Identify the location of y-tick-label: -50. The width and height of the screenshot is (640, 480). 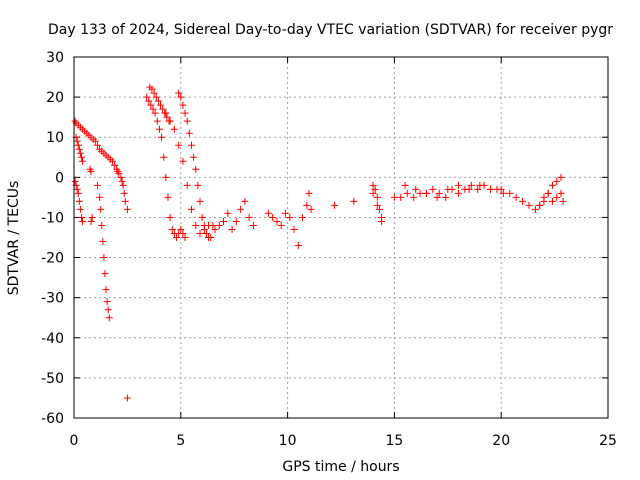
(52, 379).